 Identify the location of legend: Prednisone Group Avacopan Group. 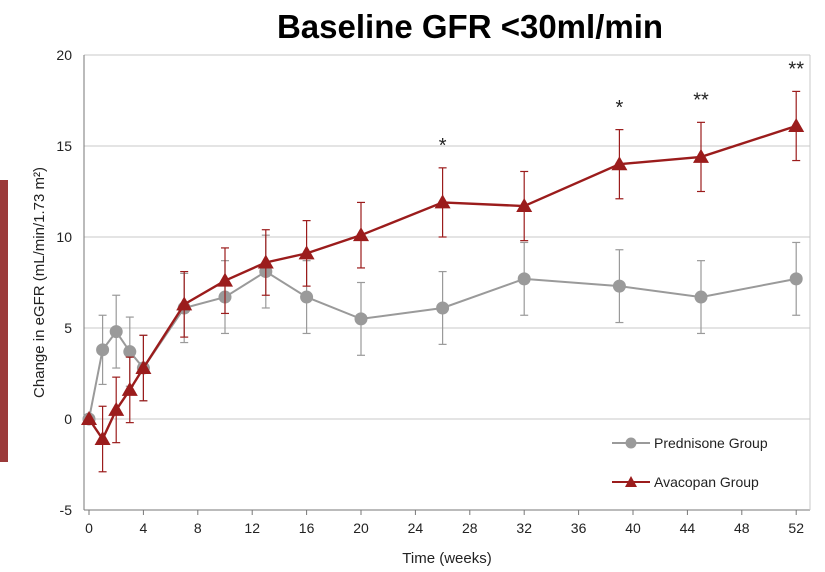
(690, 462).